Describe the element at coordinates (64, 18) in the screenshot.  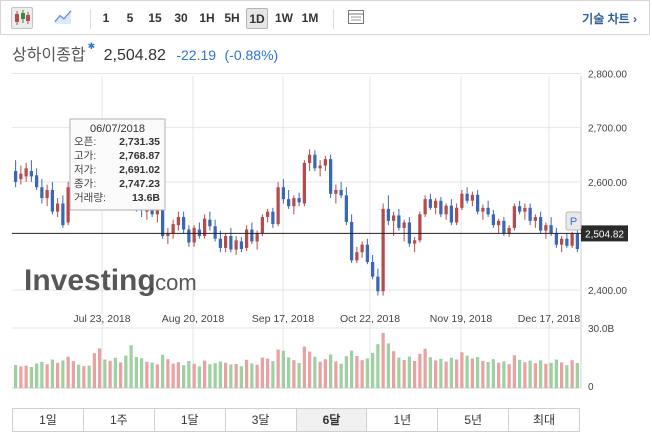
I see `line-chart-icon` at that location.